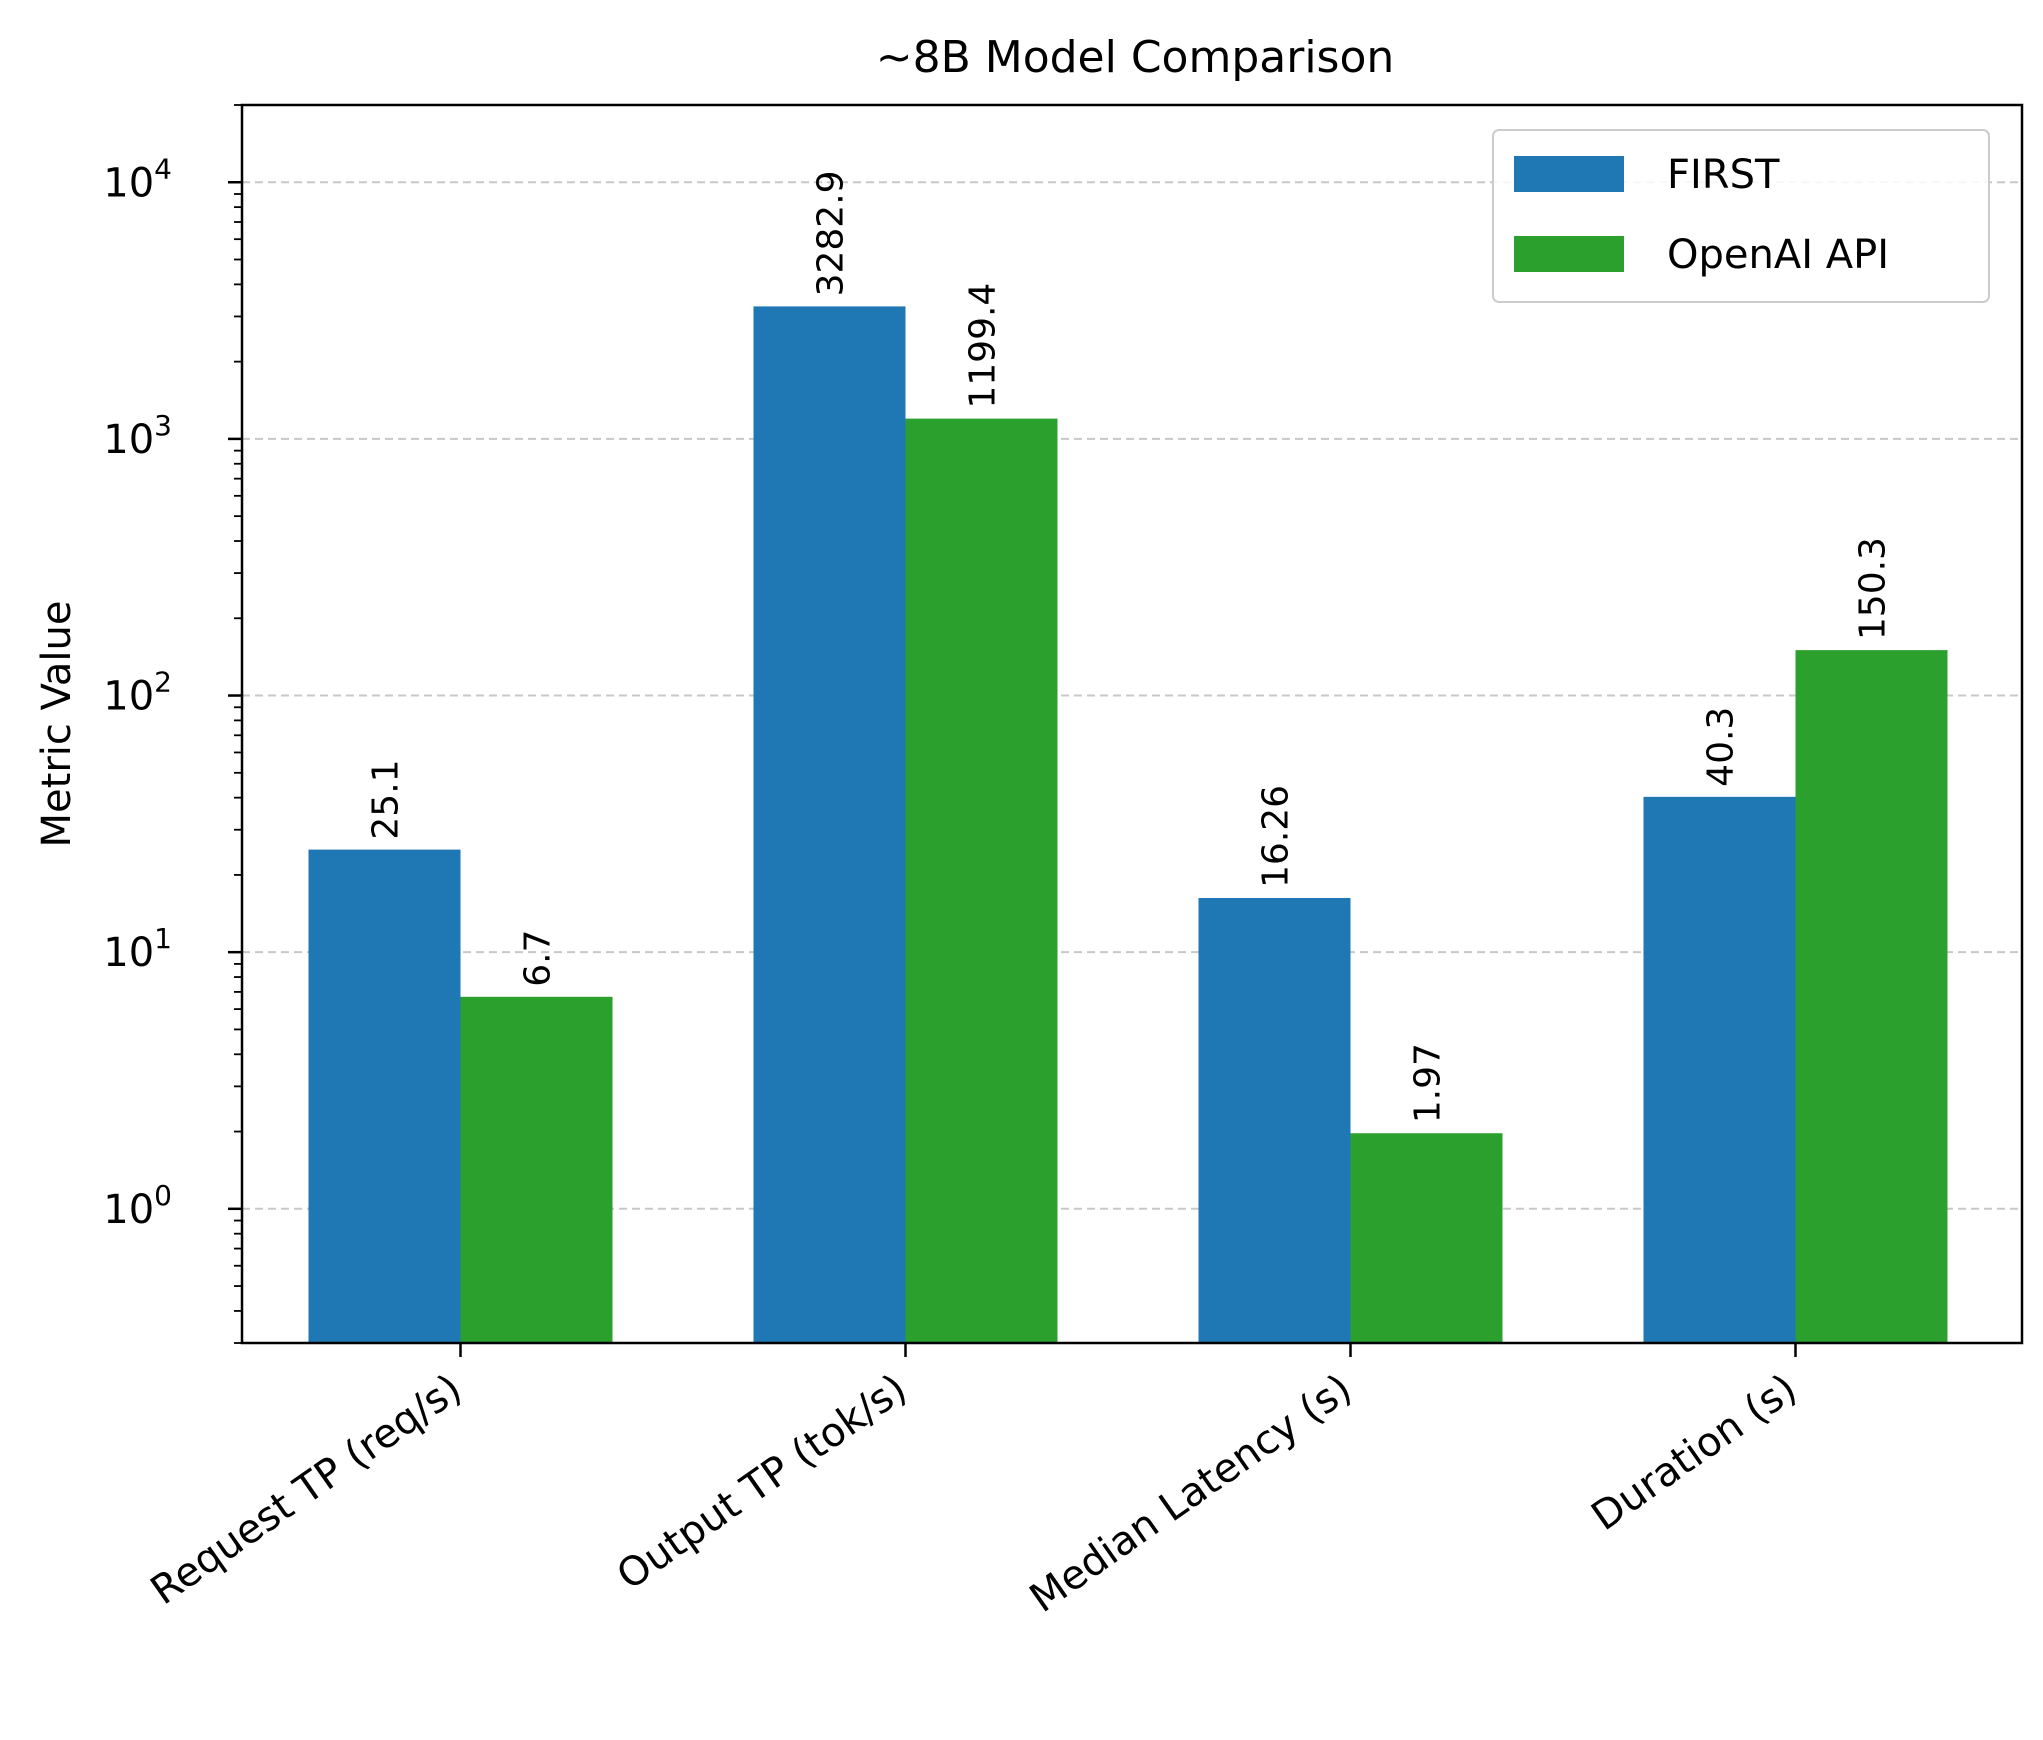 The width and height of the screenshot is (2043, 1740). I want to click on data-label: 16.26, so click(1276, 836).